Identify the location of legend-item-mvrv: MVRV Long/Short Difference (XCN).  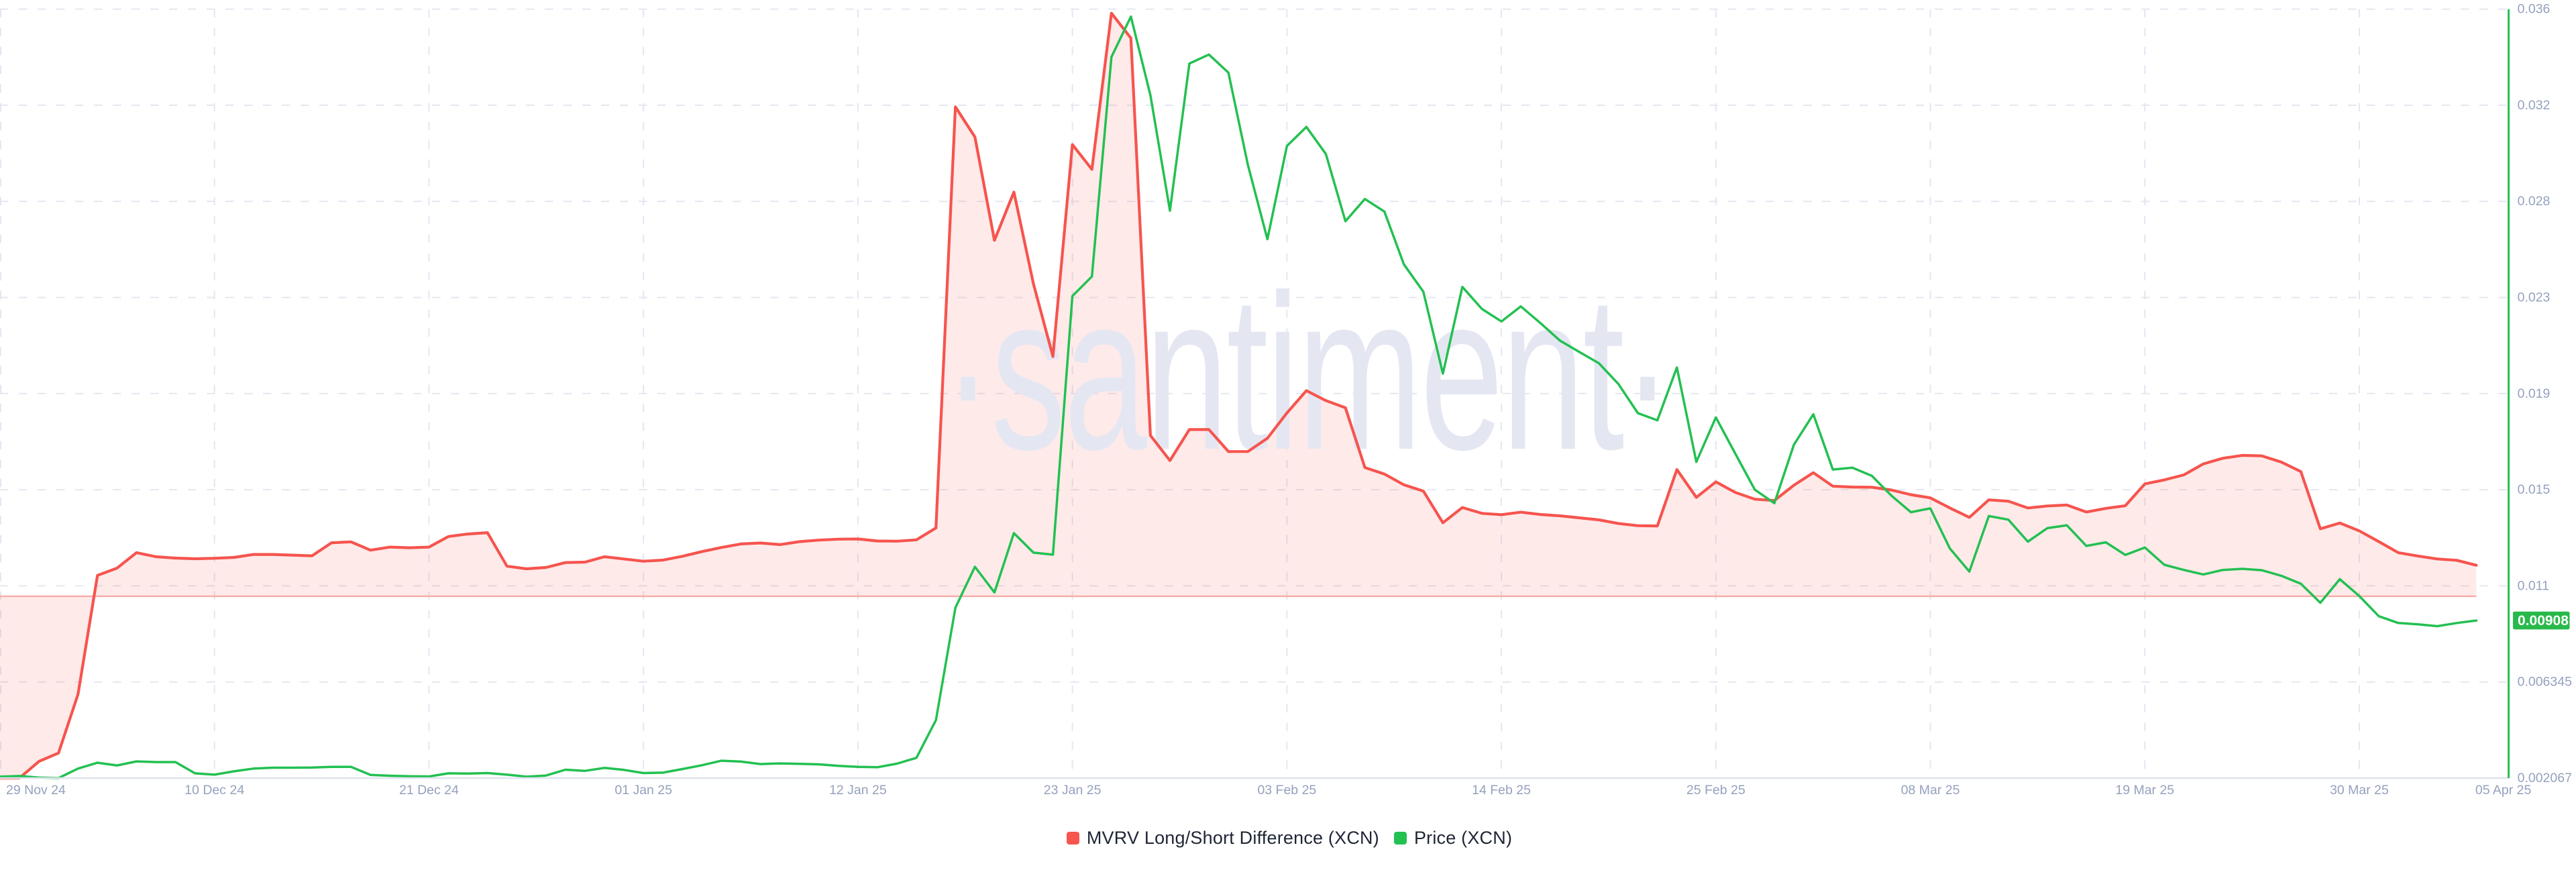
(1222, 838).